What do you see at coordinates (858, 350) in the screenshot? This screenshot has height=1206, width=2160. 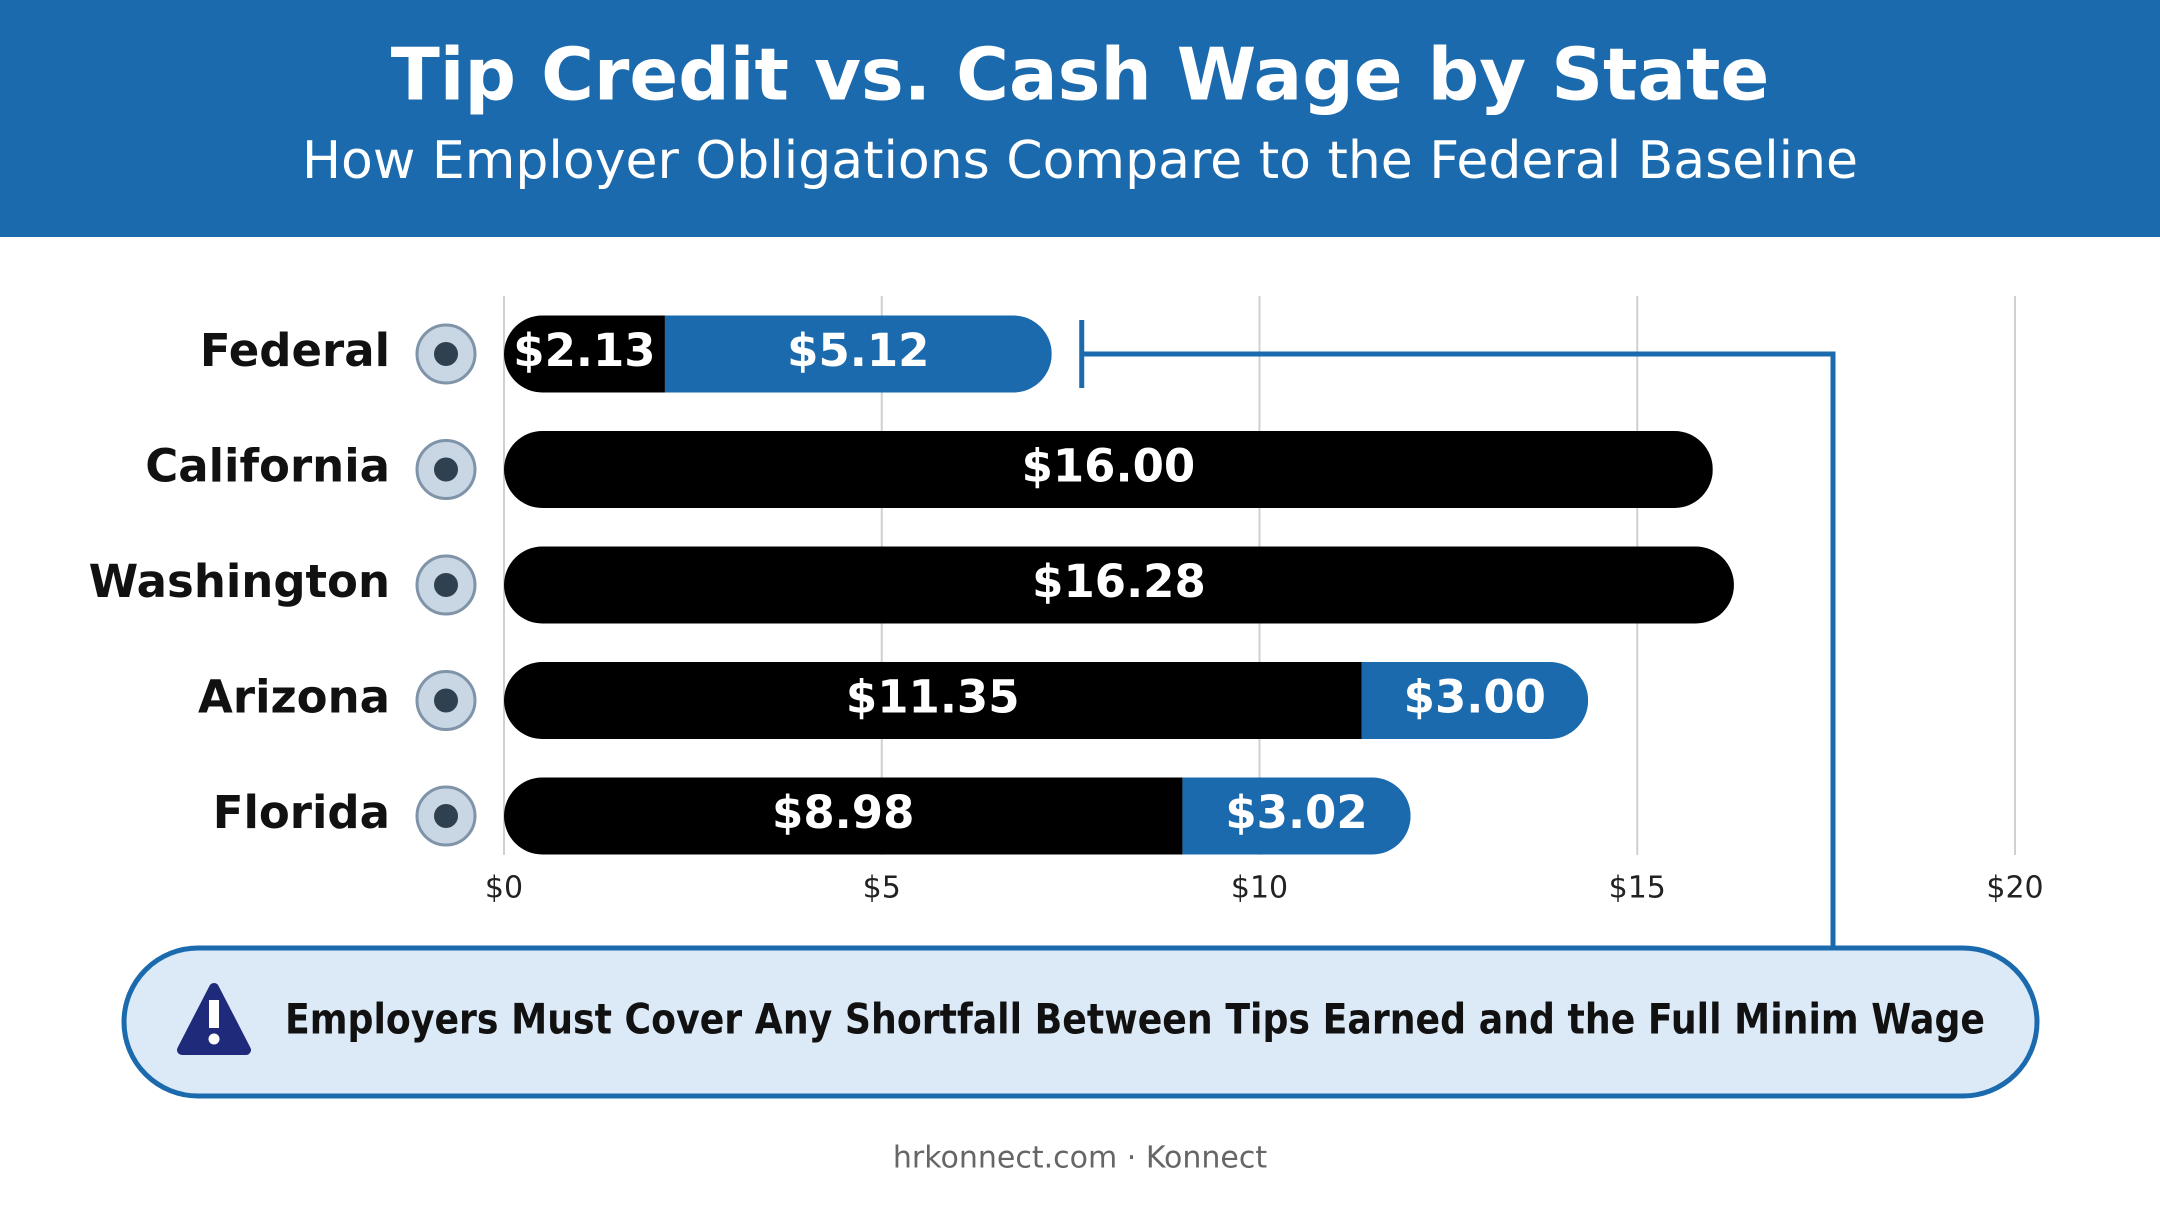 I see `value-label: $5.12` at bounding box center [858, 350].